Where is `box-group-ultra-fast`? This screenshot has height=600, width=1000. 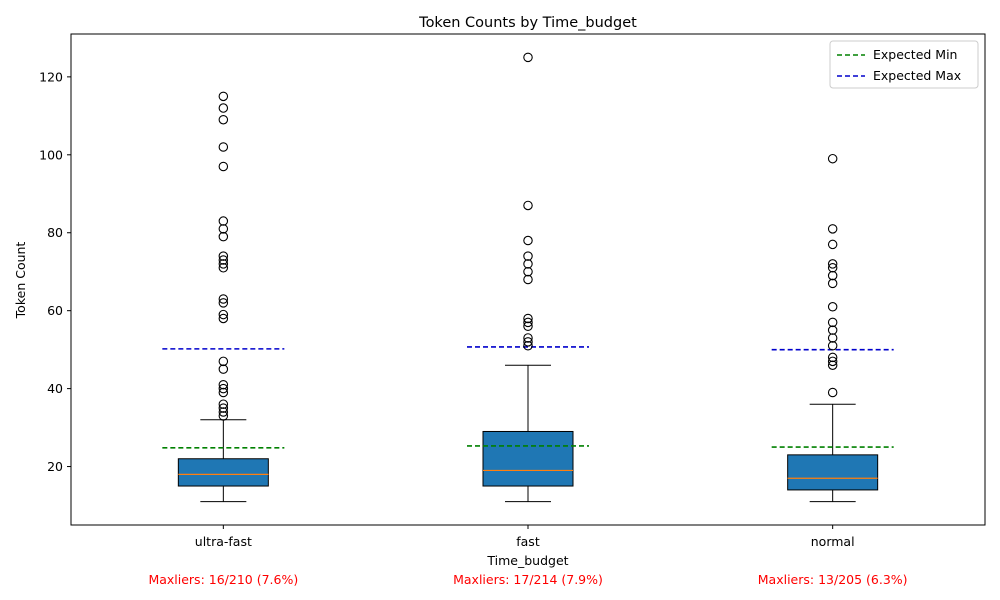
box-group-ultra-fast is located at coordinates (223, 297).